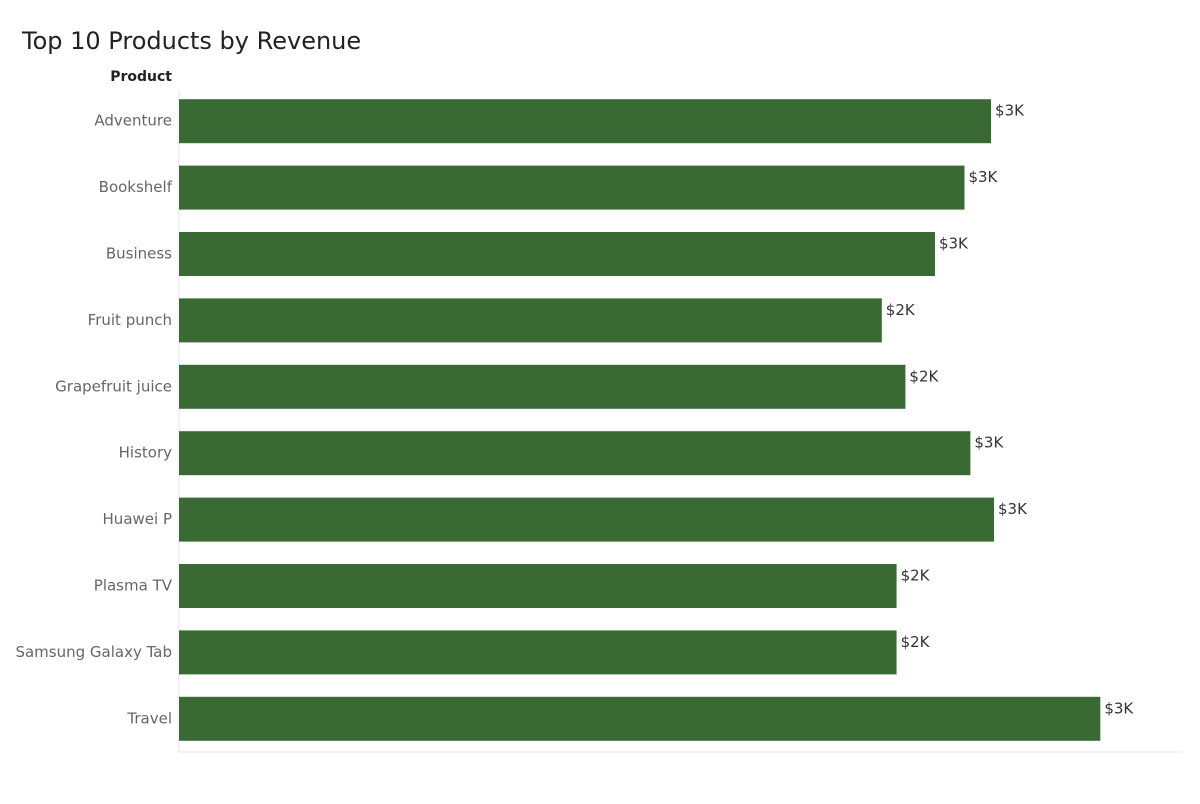 The image size is (1200, 804). What do you see at coordinates (139, 254) in the screenshot?
I see `y-tick-label: Business` at bounding box center [139, 254].